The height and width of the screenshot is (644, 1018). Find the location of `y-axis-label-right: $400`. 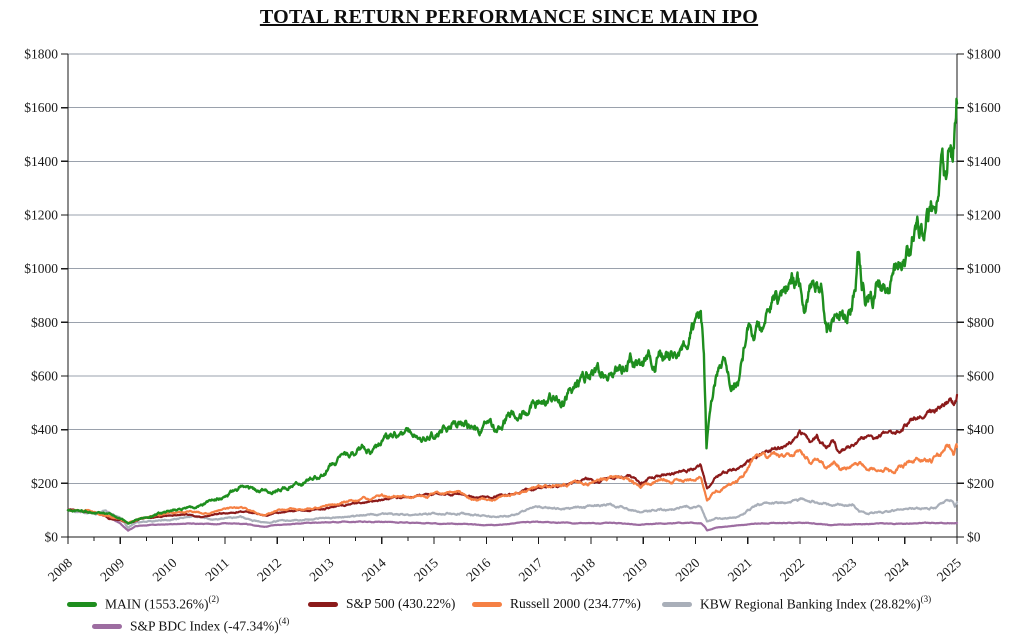

y-axis-label-right: $400 is located at coordinates (980, 429).